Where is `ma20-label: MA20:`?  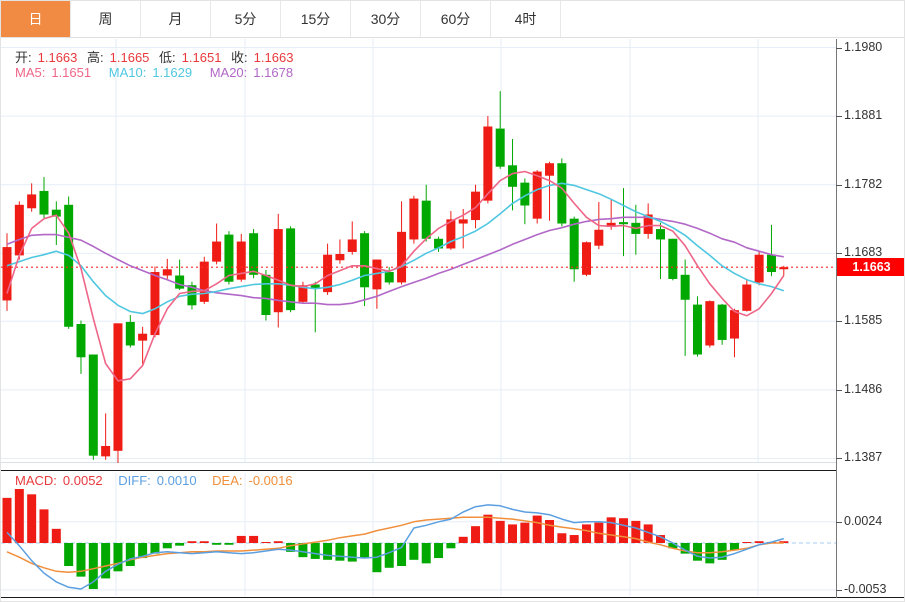
ma20-label: MA20: is located at coordinates (228, 72).